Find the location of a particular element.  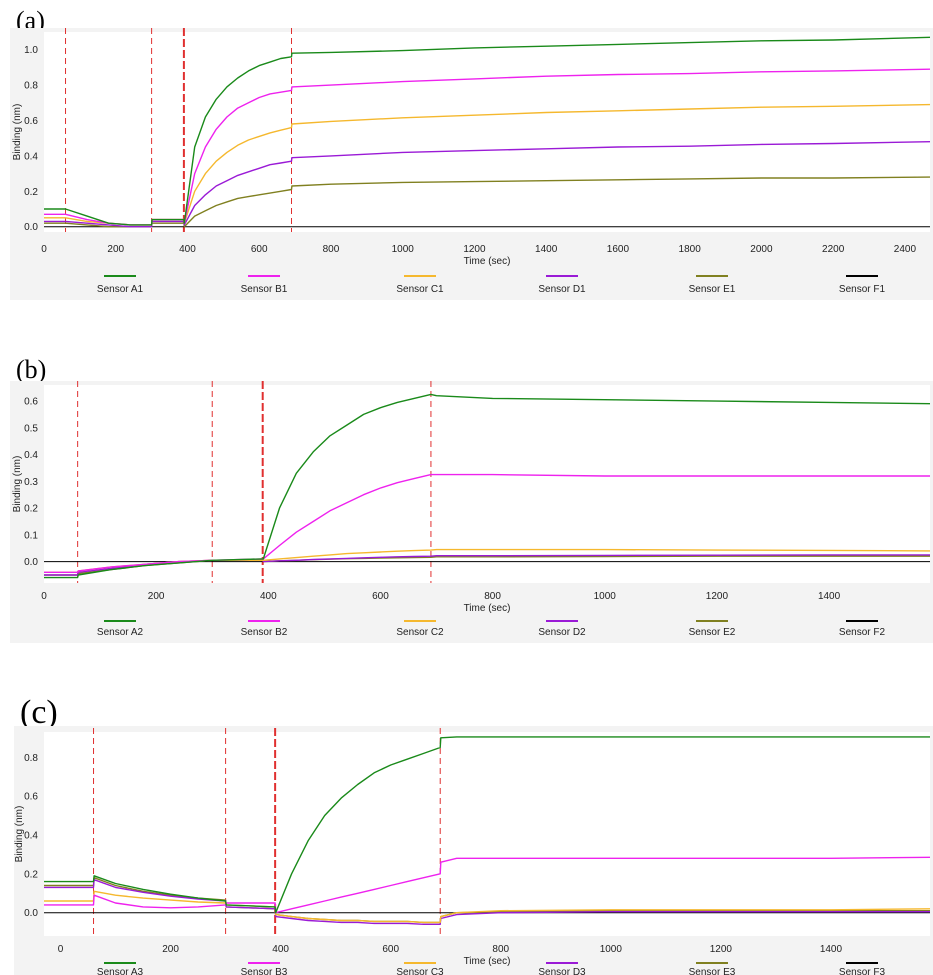

series-line-sensor-d3 is located at coordinates (487, 902).